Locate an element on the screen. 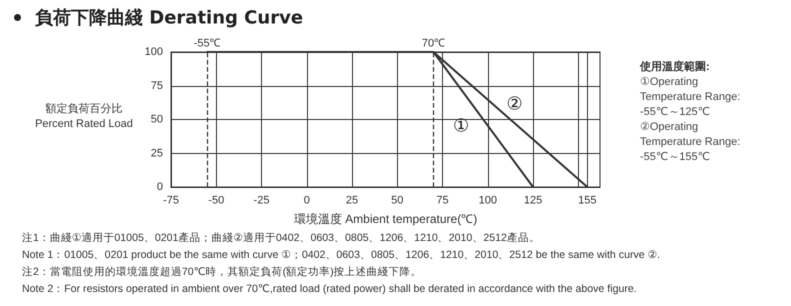  text: Note 1：01005、0201 product be the same with curve ①；0402、0603、0805、1206、1210、2010、2512 be the same with curve ②. is located at coordinates (341, 255).